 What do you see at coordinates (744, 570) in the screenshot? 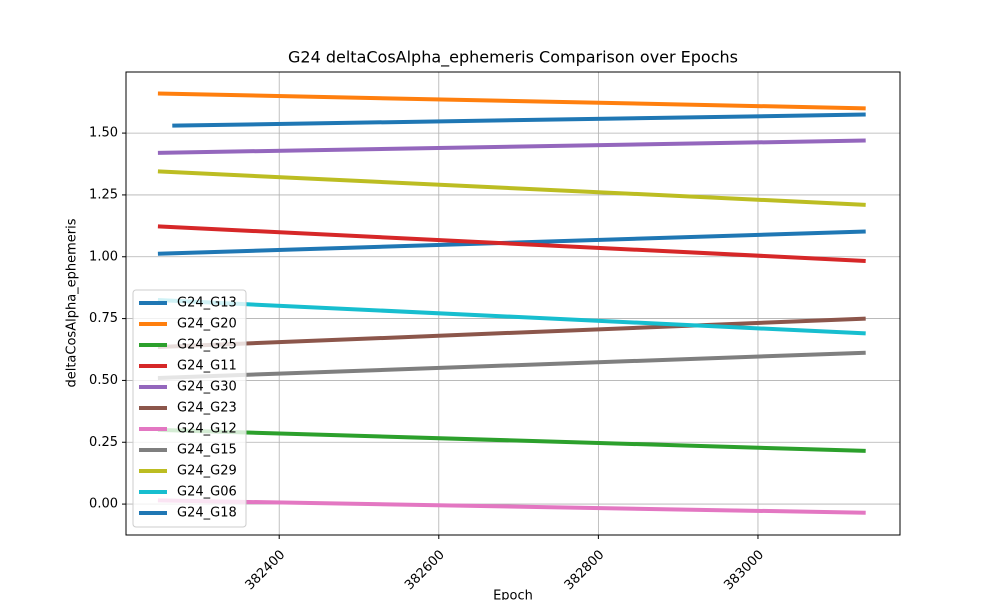
I see `x-tick-label: 383000` at bounding box center [744, 570].